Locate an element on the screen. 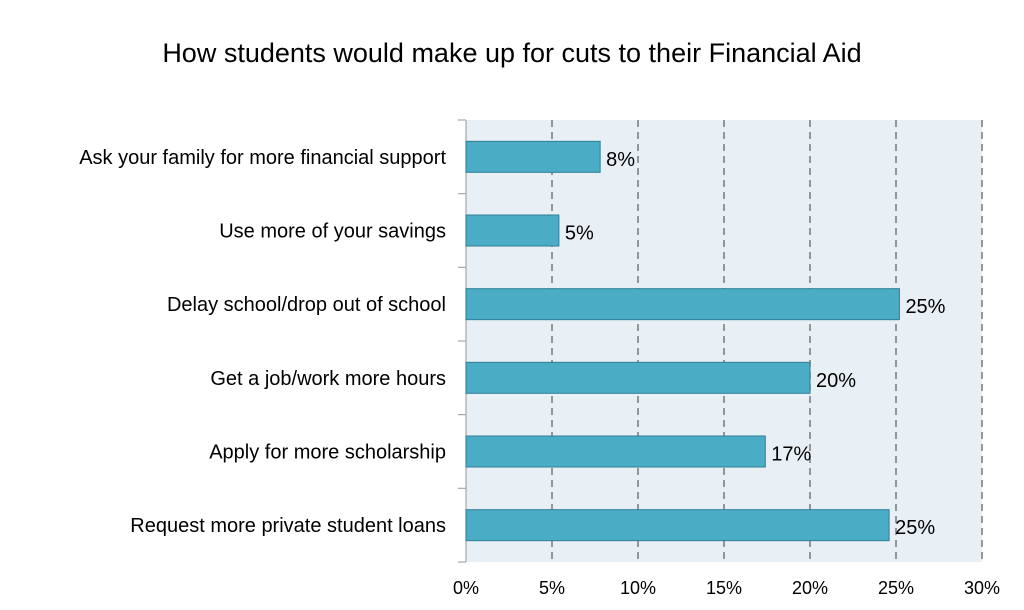 The width and height of the screenshot is (1024, 610). category-label: Request more private student loans is located at coordinates (288, 526).